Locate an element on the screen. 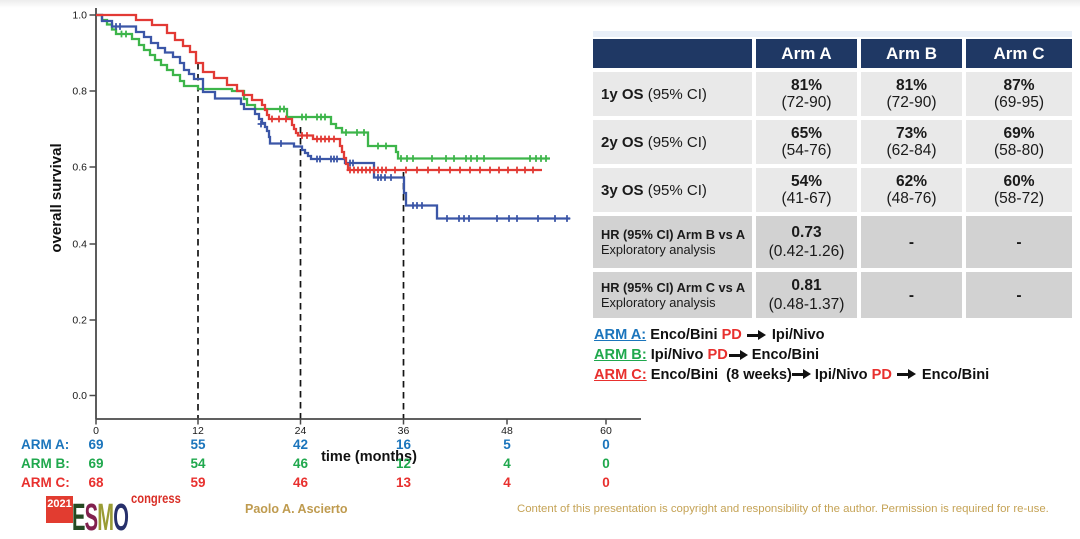 This screenshot has height=539, width=1080. svg-text: 1.0 is located at coordinates (79, 16).